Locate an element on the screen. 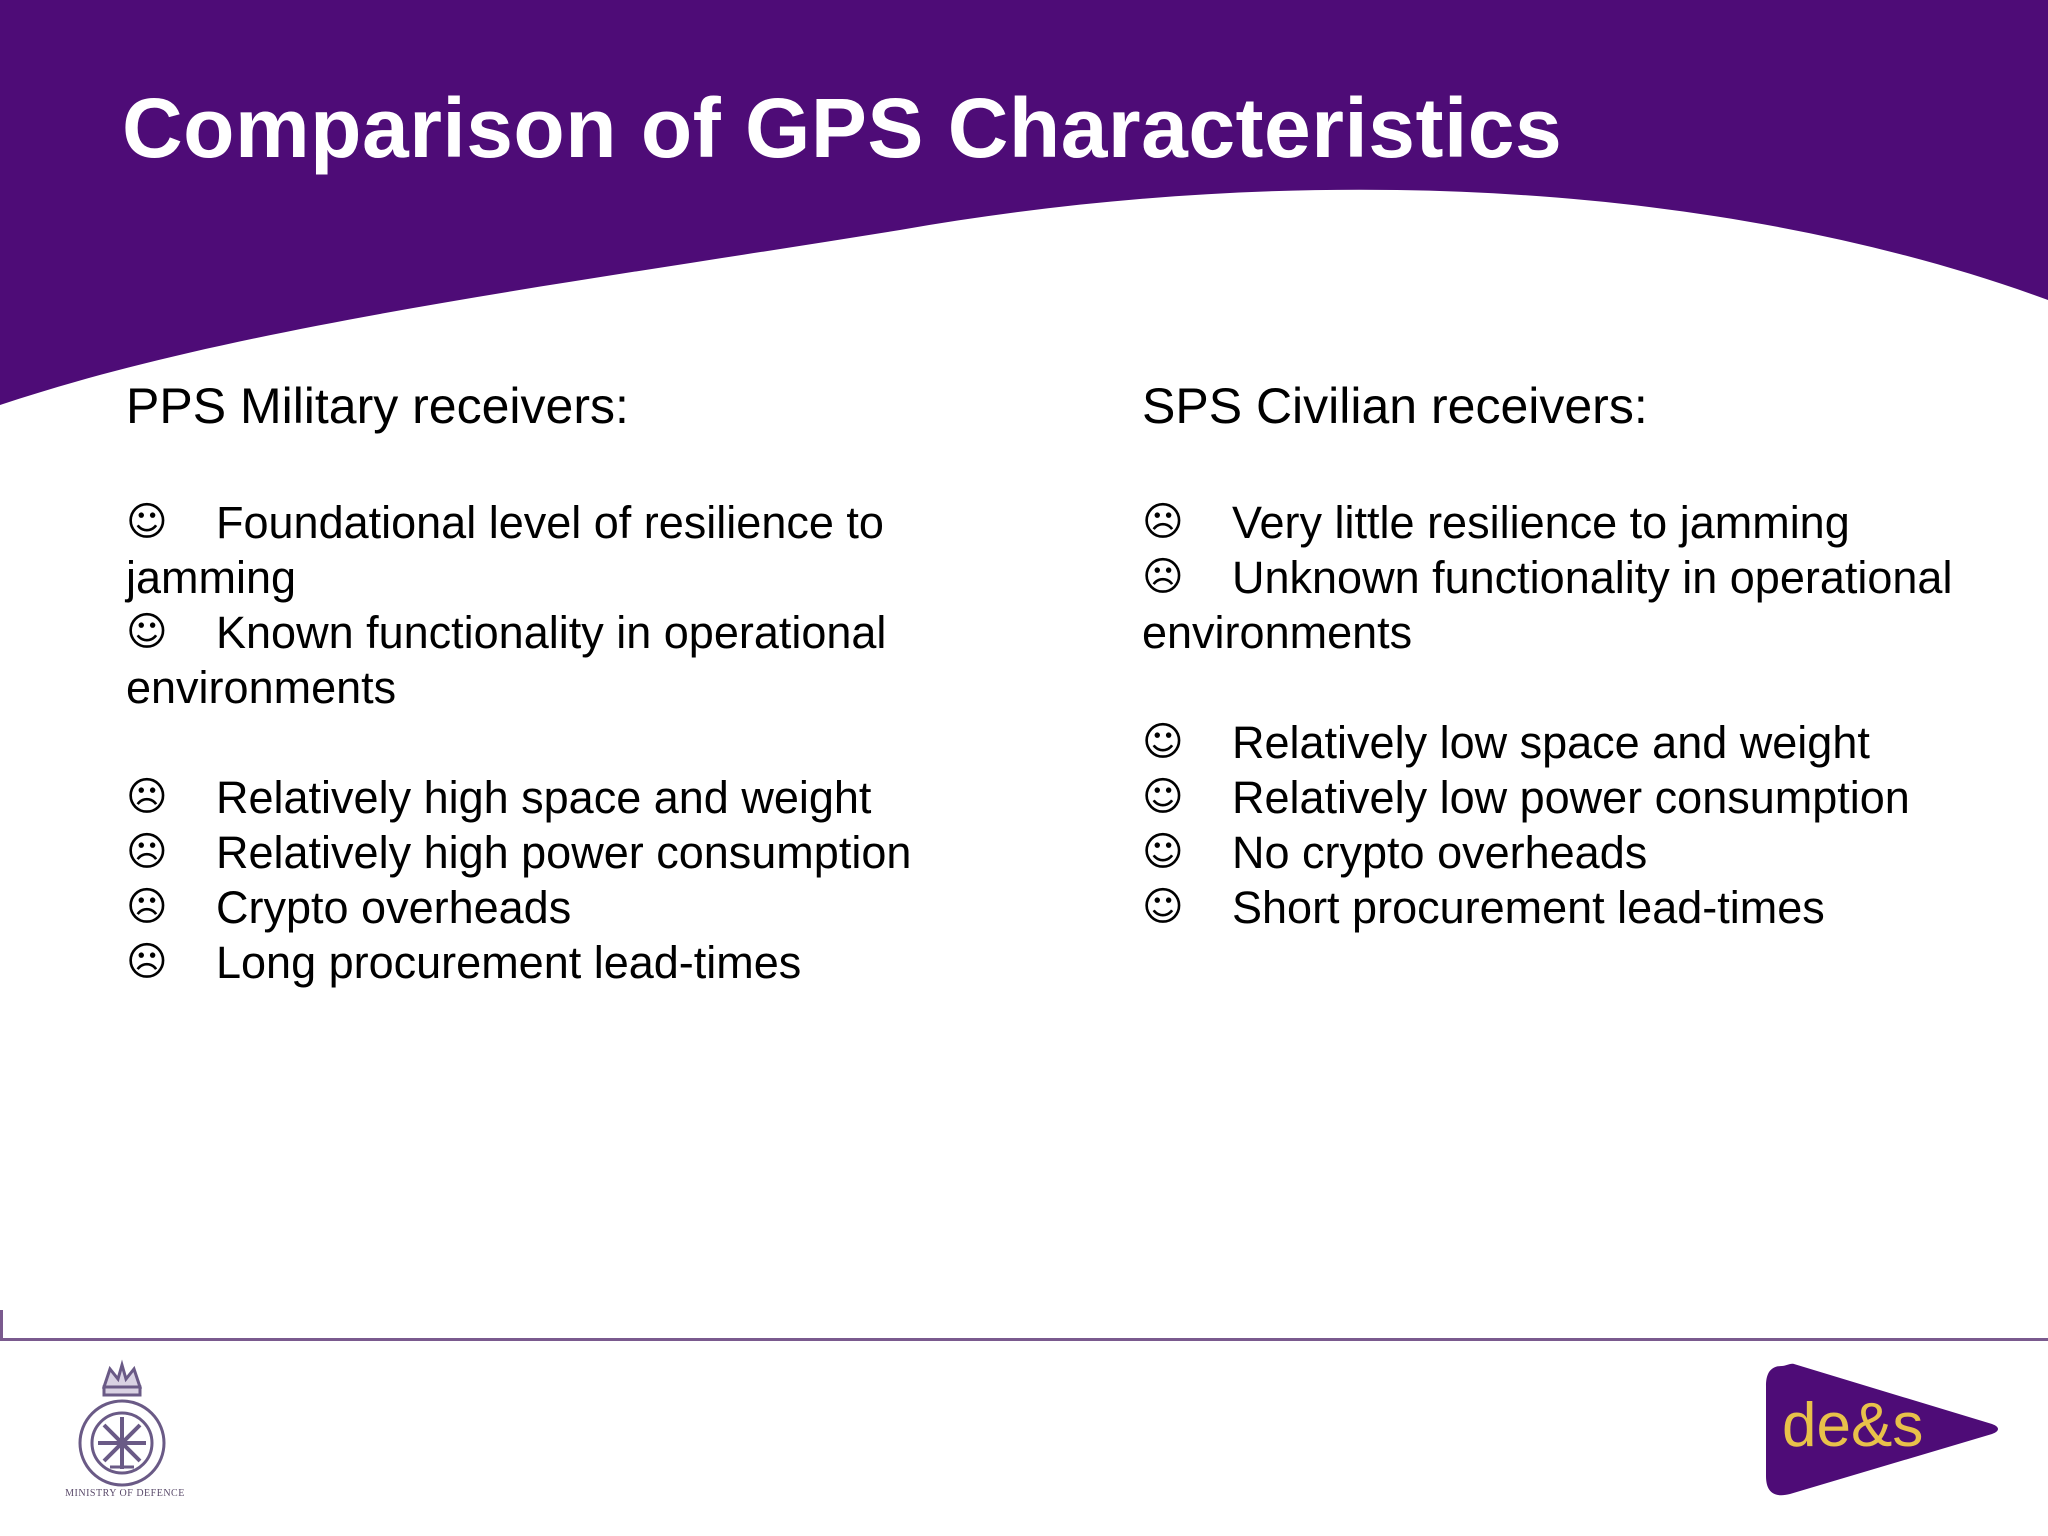  left-column-heading: PPS Military receivers: is located at coordinates (377, 406).